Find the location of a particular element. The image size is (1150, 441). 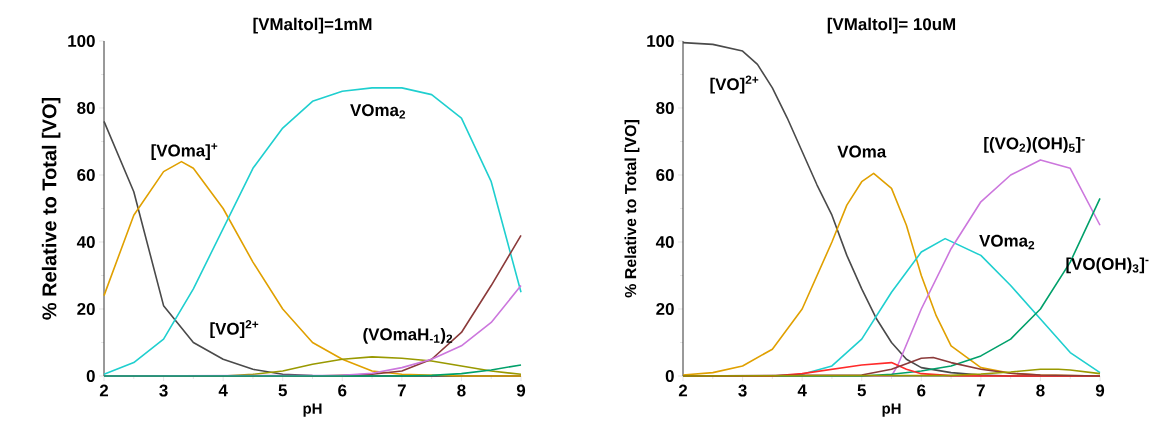

series-label: [VO(OH)$_{3}$]$^{-}$ is located at coordinates (1107, 265).